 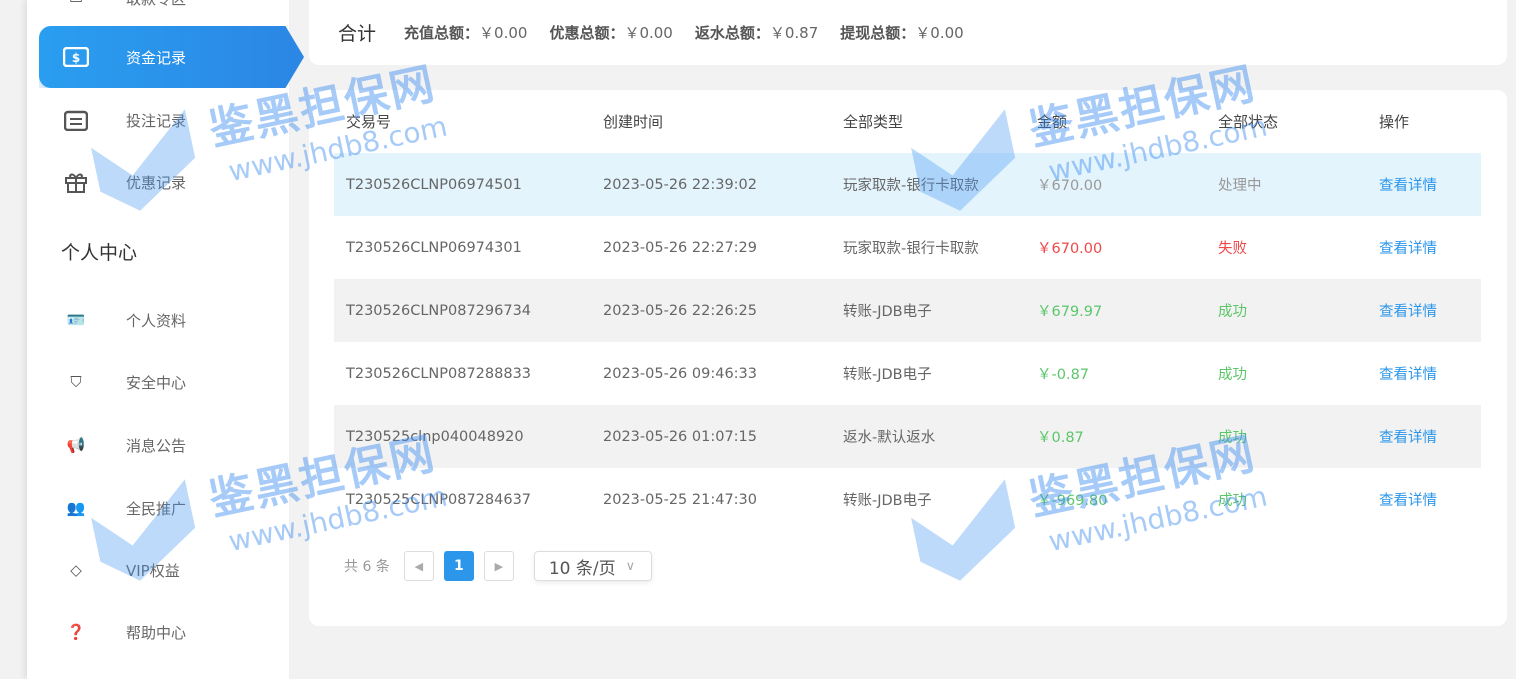 What do you see at coordinates (458, 566) in the screenshot?
I see `page-1-button: 1` at bounding box center [458, 566].